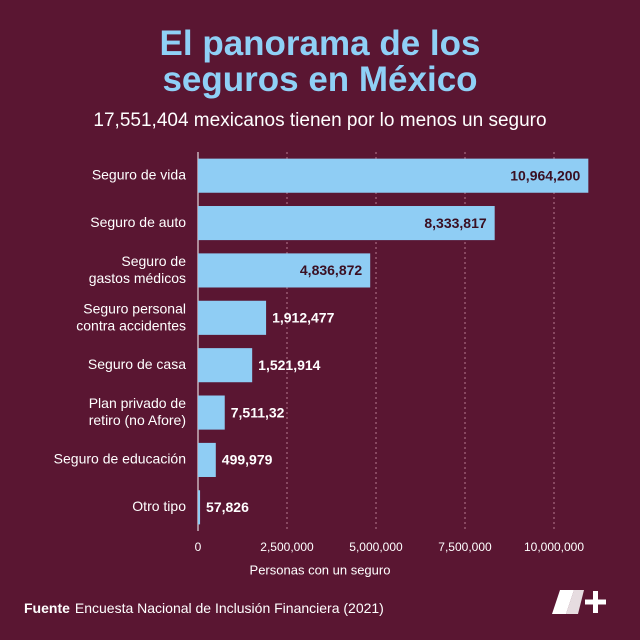 The image size is (640, 640). I want to click on y-tick-label: Seguro de auto, so click(138, 222).